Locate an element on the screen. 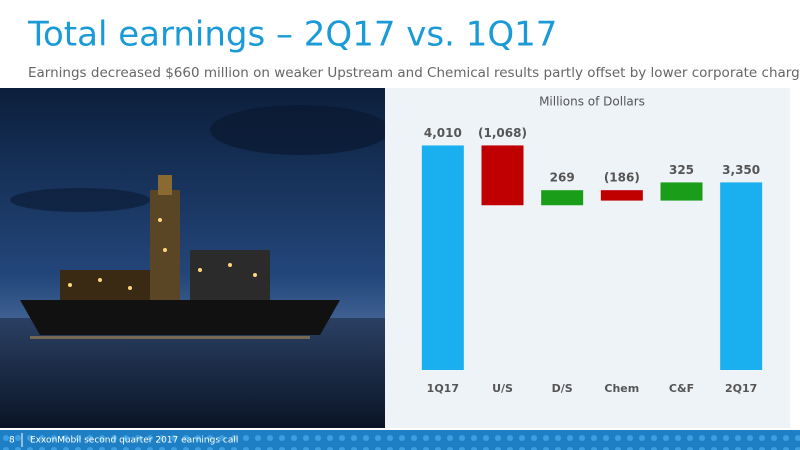 The height and width of the screenshot is (450, 800). x-tick-label: D/S is located at coordinates (562, 388).